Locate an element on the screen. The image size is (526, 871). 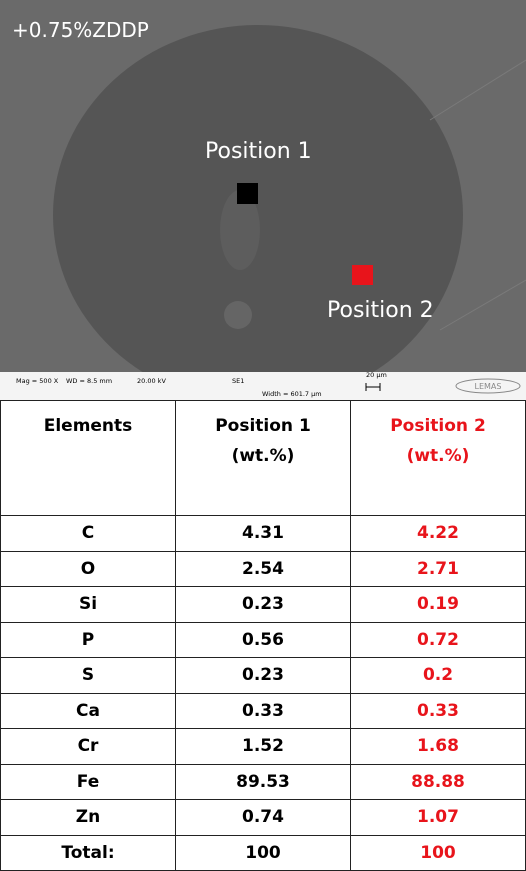
table-cell: 4.22 is located at coordinates (438, 533).